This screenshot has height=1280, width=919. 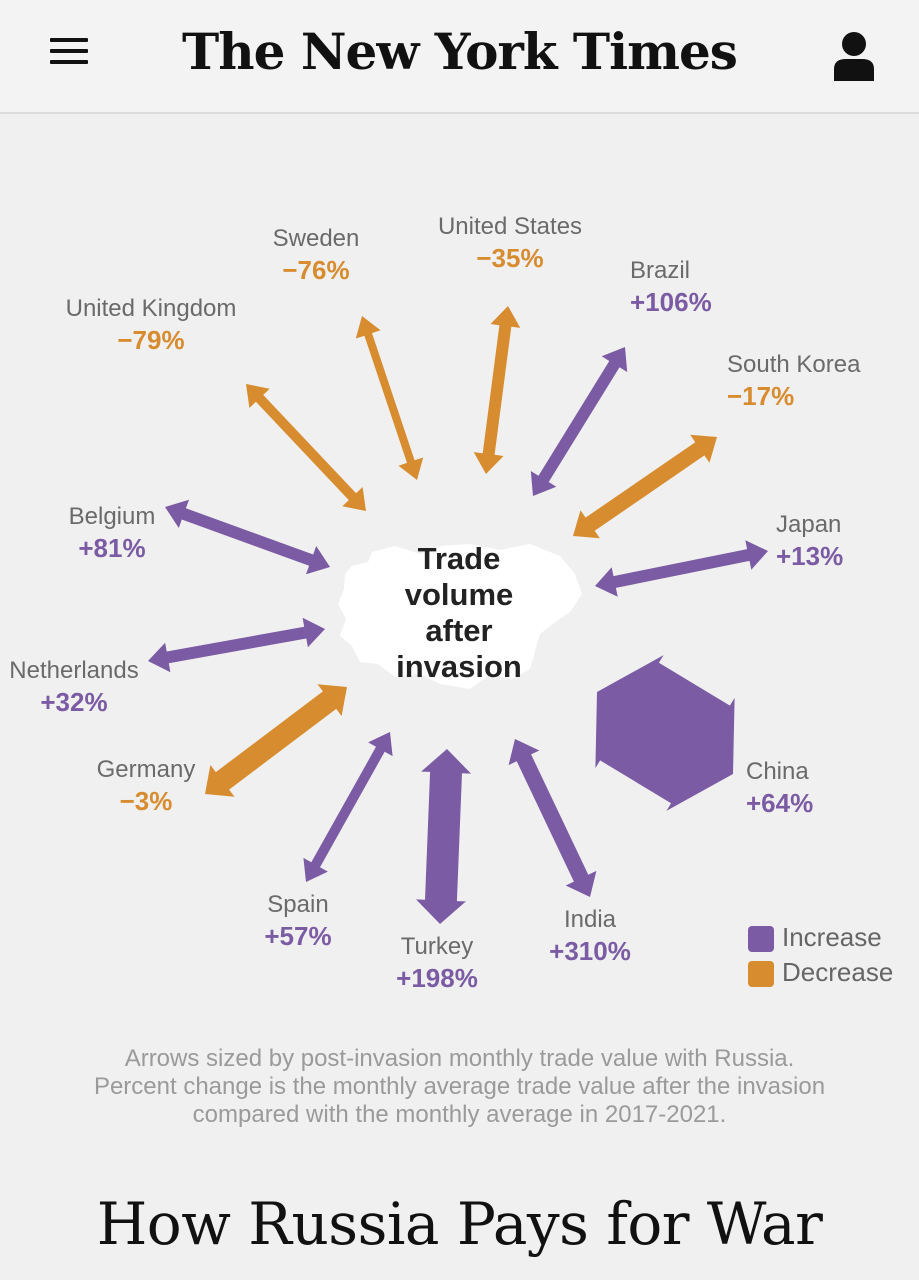 I want to click on legend-label: Increase, so click(x=832, y=937).